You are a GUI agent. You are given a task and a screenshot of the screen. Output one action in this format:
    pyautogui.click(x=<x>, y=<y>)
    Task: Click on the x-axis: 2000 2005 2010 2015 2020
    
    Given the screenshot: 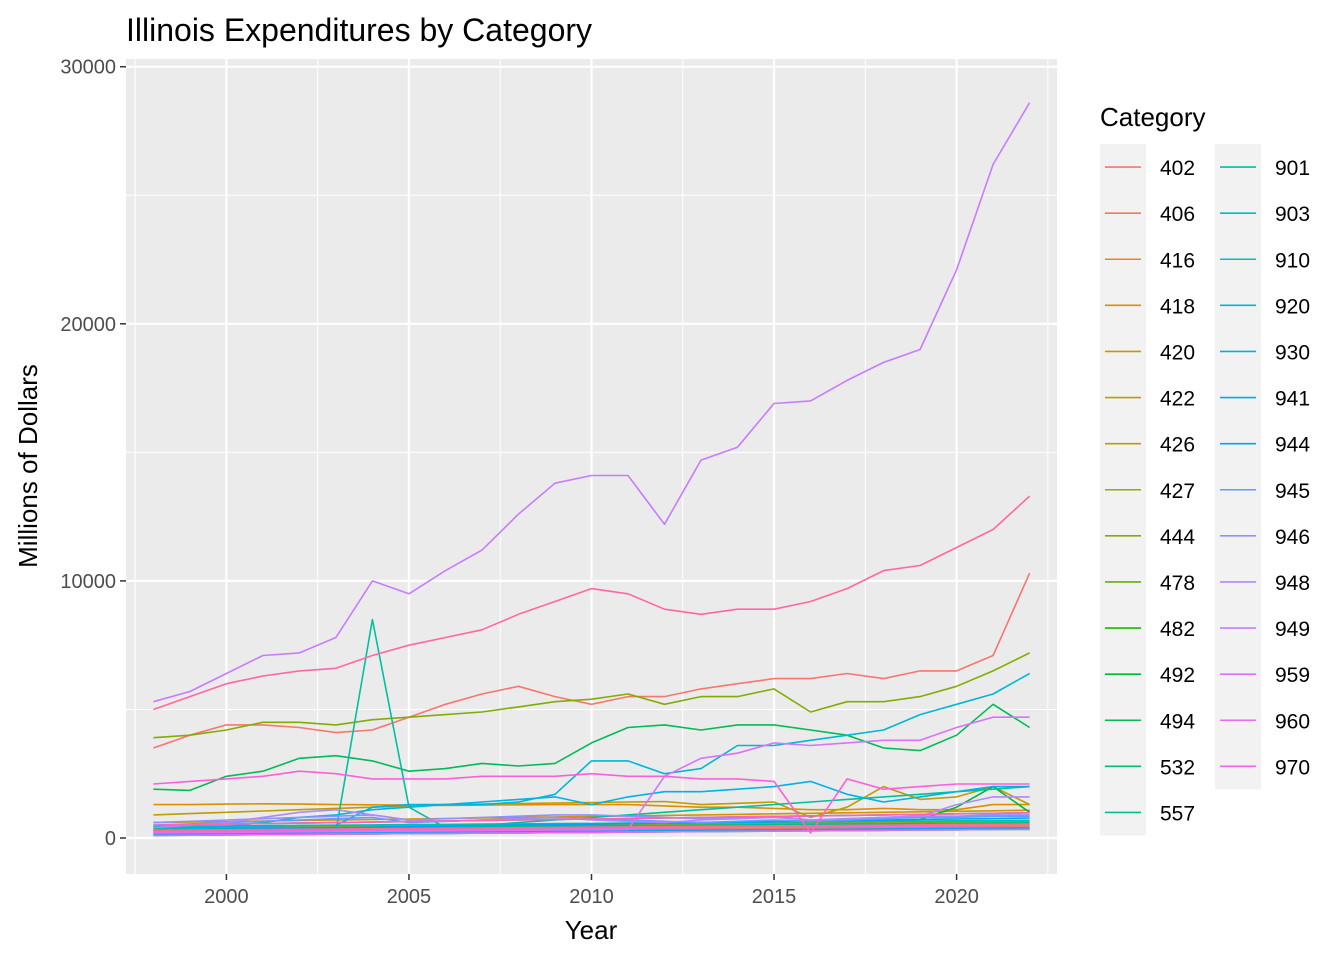 What is the action you would take?
    pyautogui.click(x=591, y=891)
    